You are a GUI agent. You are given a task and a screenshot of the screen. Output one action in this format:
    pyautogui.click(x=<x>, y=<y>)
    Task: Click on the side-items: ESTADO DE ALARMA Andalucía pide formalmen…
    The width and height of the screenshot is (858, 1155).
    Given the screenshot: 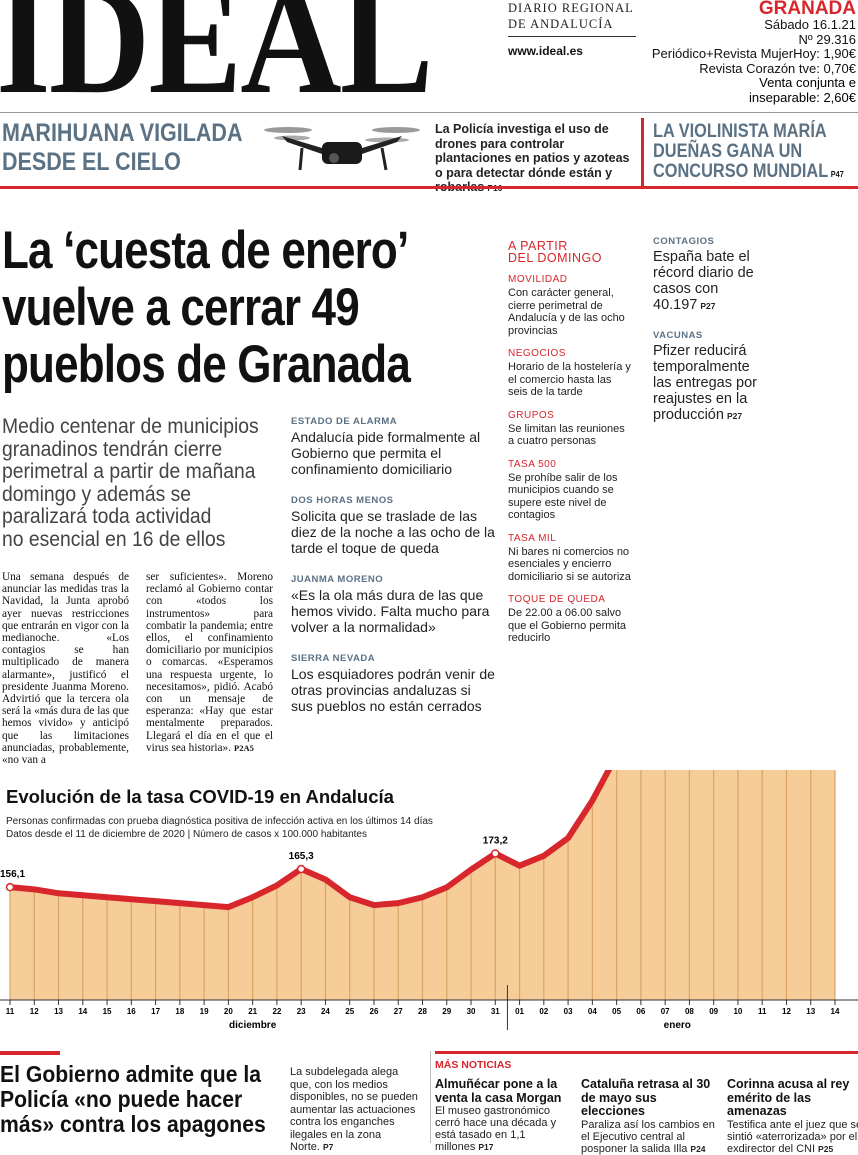 What is the action you would take?
    pyautogui.click(x=393, y=574)
    